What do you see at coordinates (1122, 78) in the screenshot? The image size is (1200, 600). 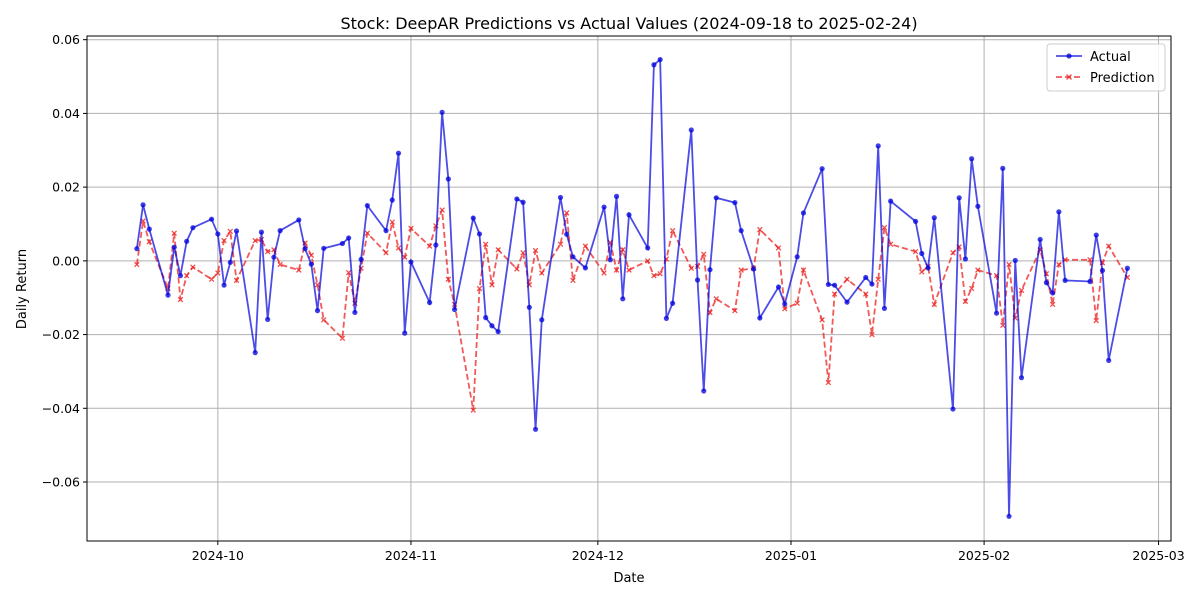 I see `legend-prediction-label: Prediction` at bounding box center [1122, 78].